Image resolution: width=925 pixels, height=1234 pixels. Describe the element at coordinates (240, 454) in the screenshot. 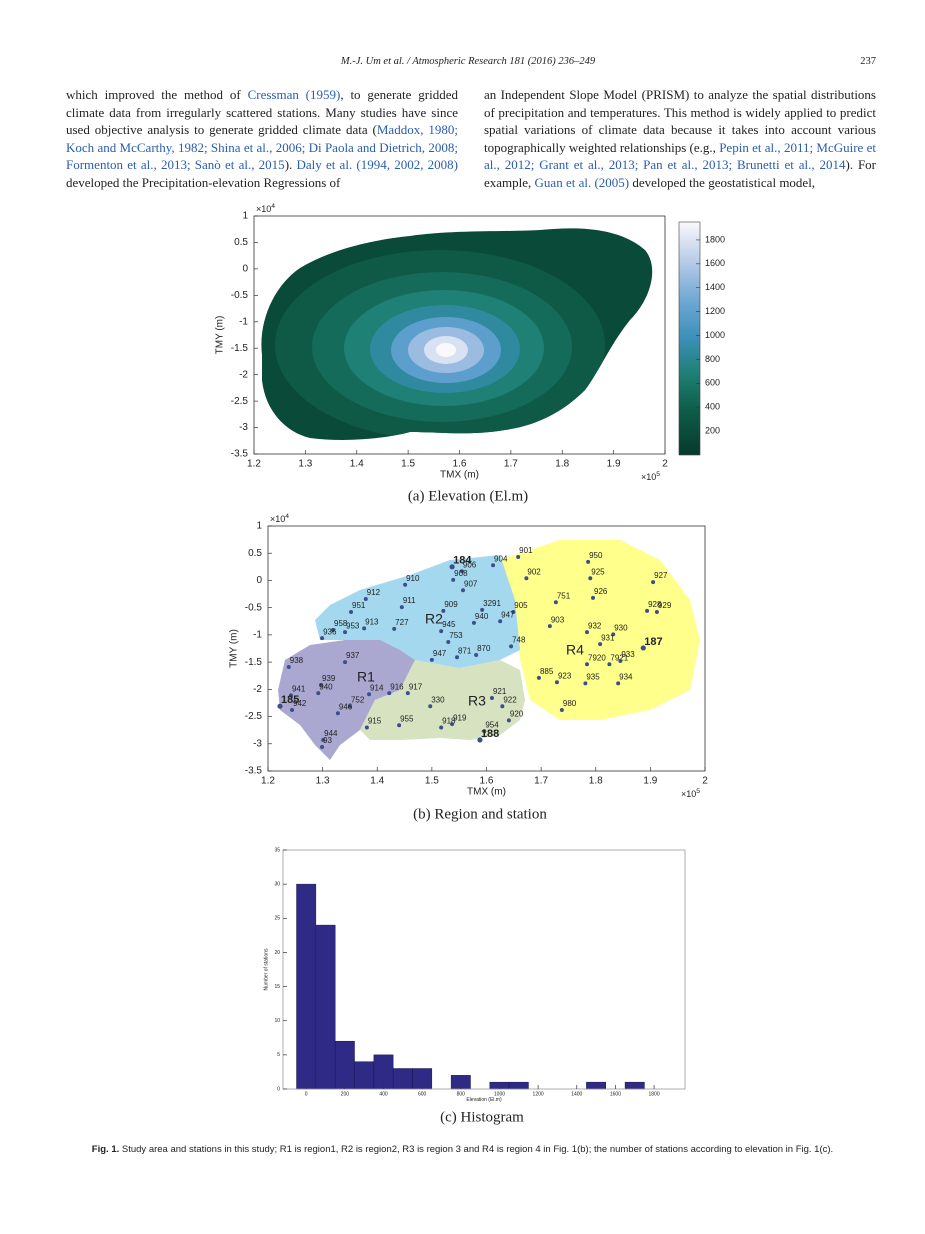

I see `y-tick-label: -3.5` at that location.